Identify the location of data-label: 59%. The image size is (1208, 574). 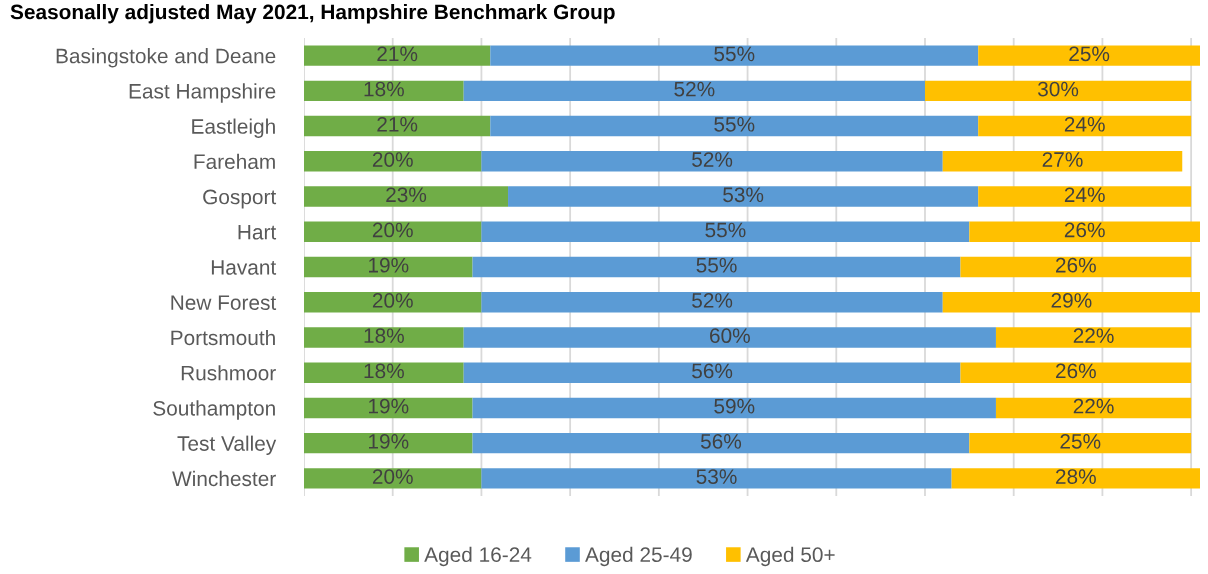
(734, 406).